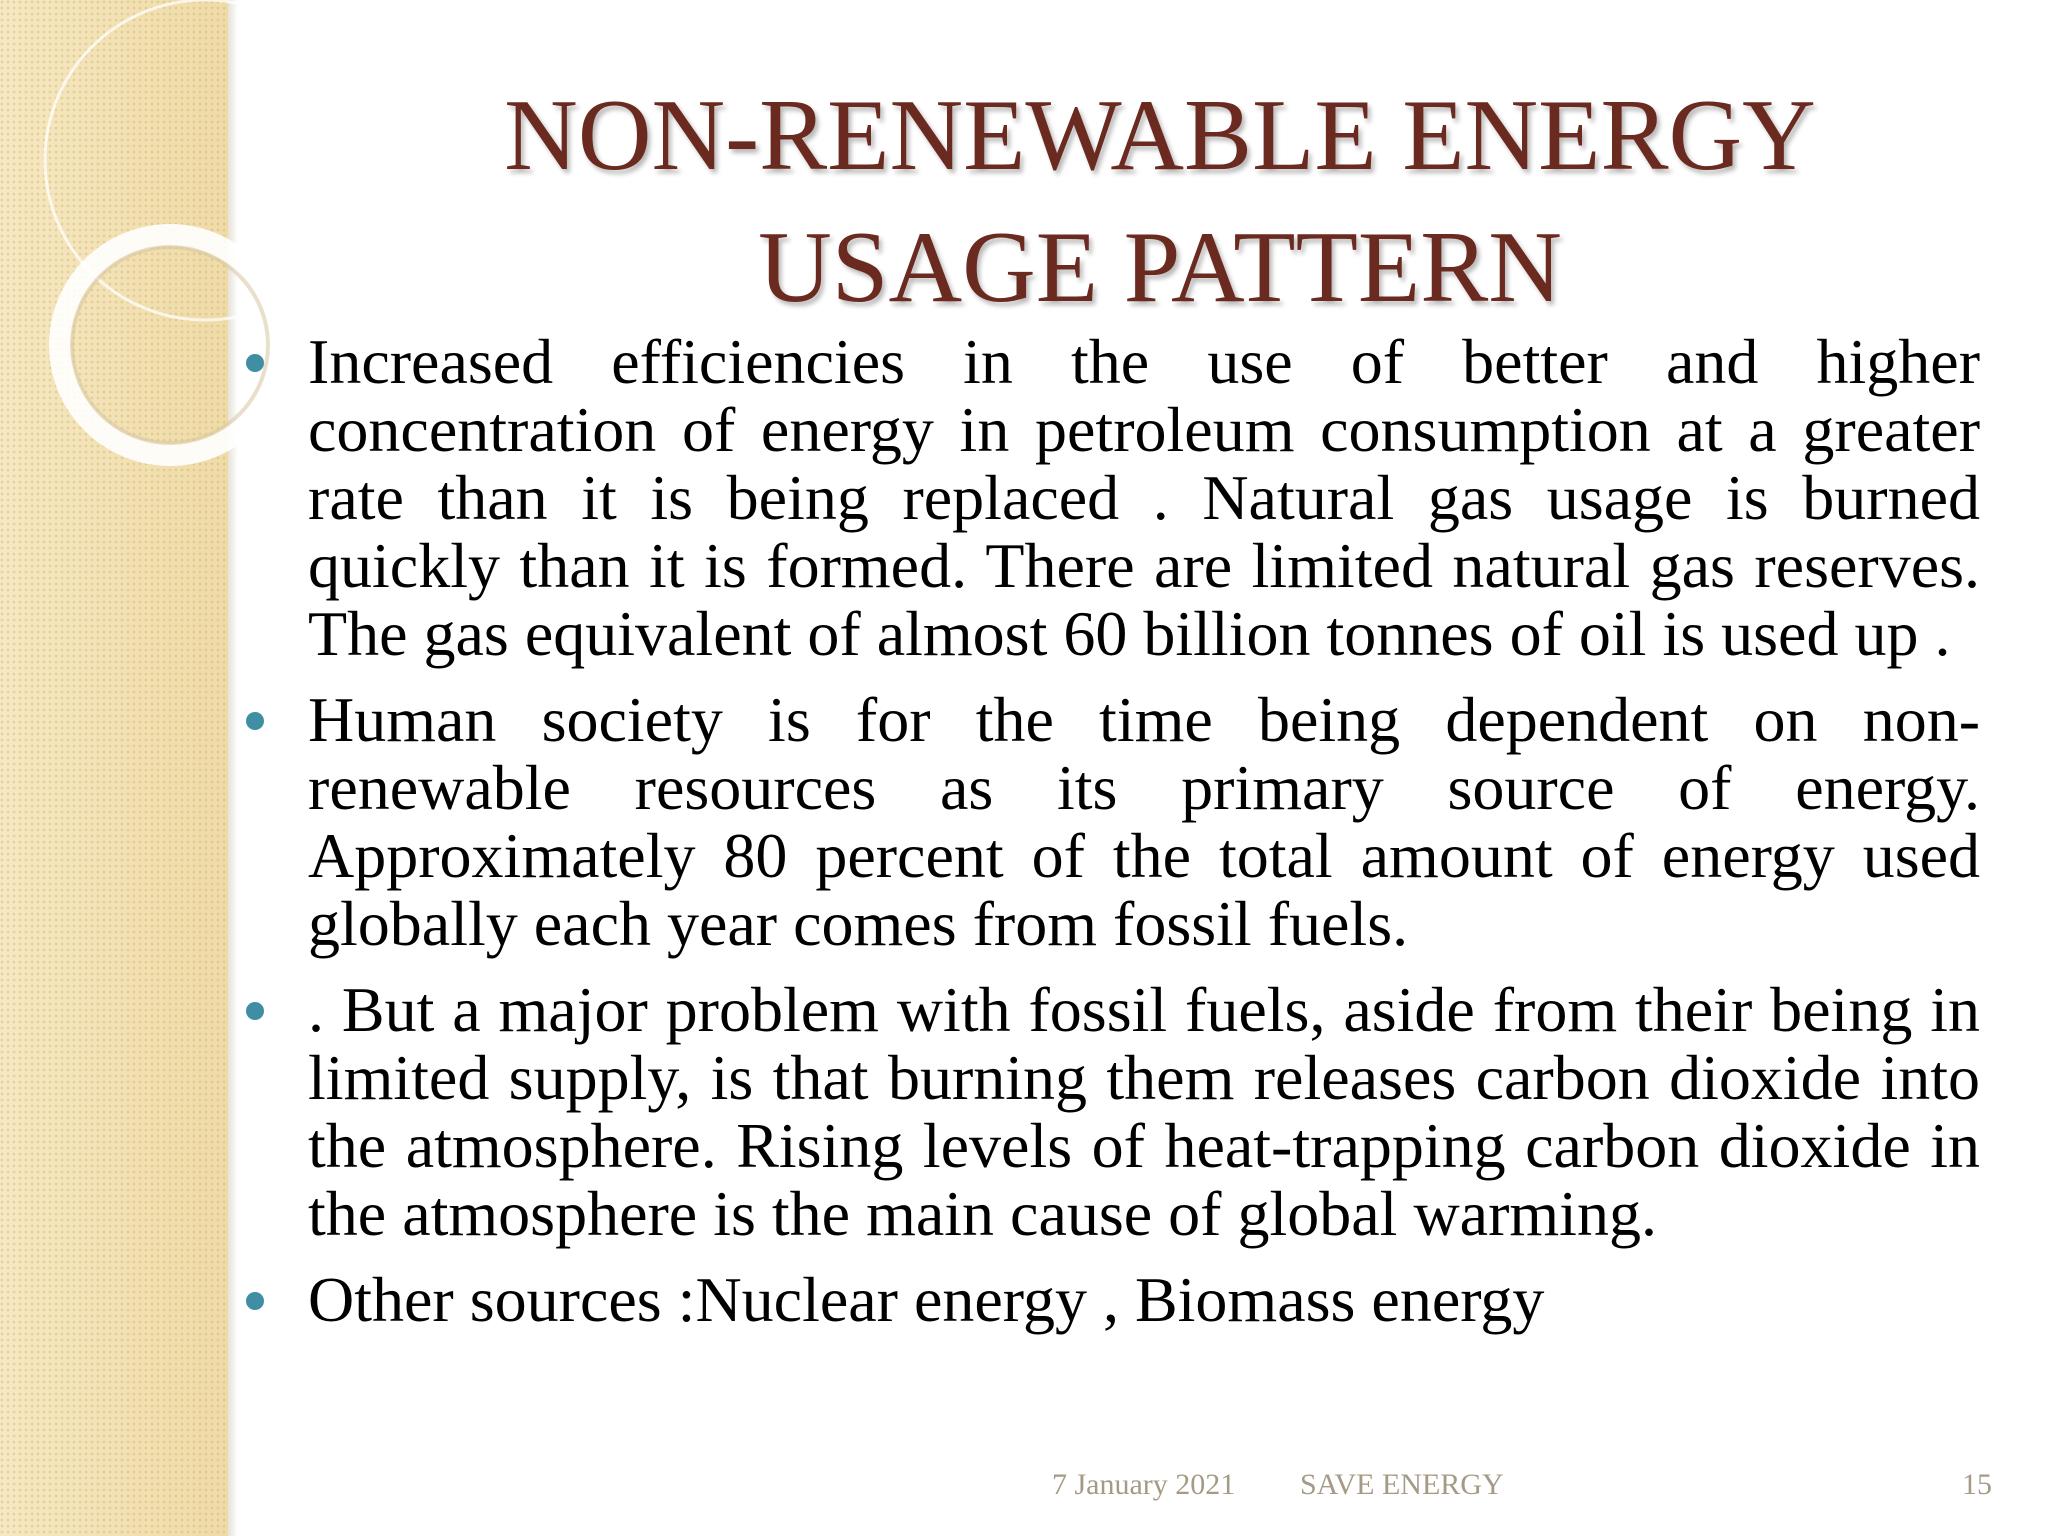 The image size is (2048, 1536). Describe the element at coordinates (1402, 1484) in the screenshot. I see `footer-event-title: SAVE ENERGY` at that location.